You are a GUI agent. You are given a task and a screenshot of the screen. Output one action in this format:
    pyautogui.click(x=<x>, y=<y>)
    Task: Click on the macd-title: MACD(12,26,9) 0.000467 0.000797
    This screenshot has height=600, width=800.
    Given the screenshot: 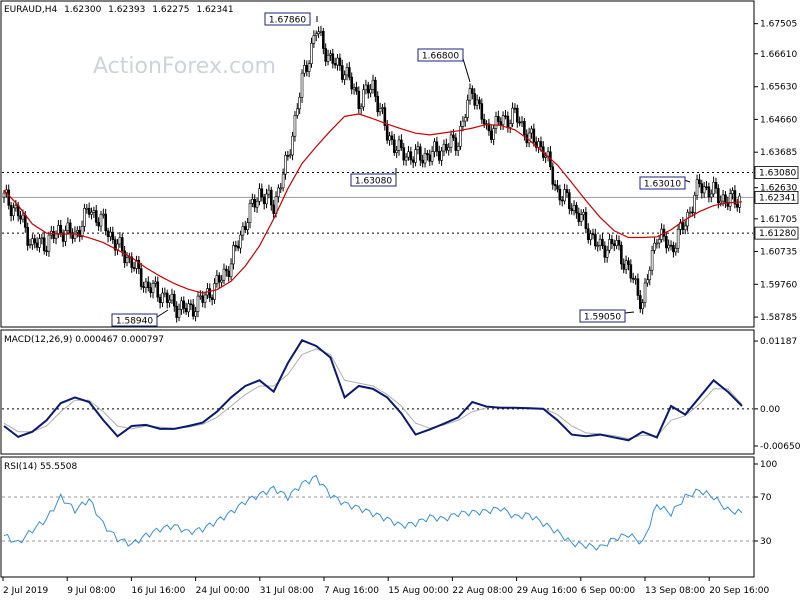 What is the action you would take?
    pyautogui.click(x=84, y=340)
    